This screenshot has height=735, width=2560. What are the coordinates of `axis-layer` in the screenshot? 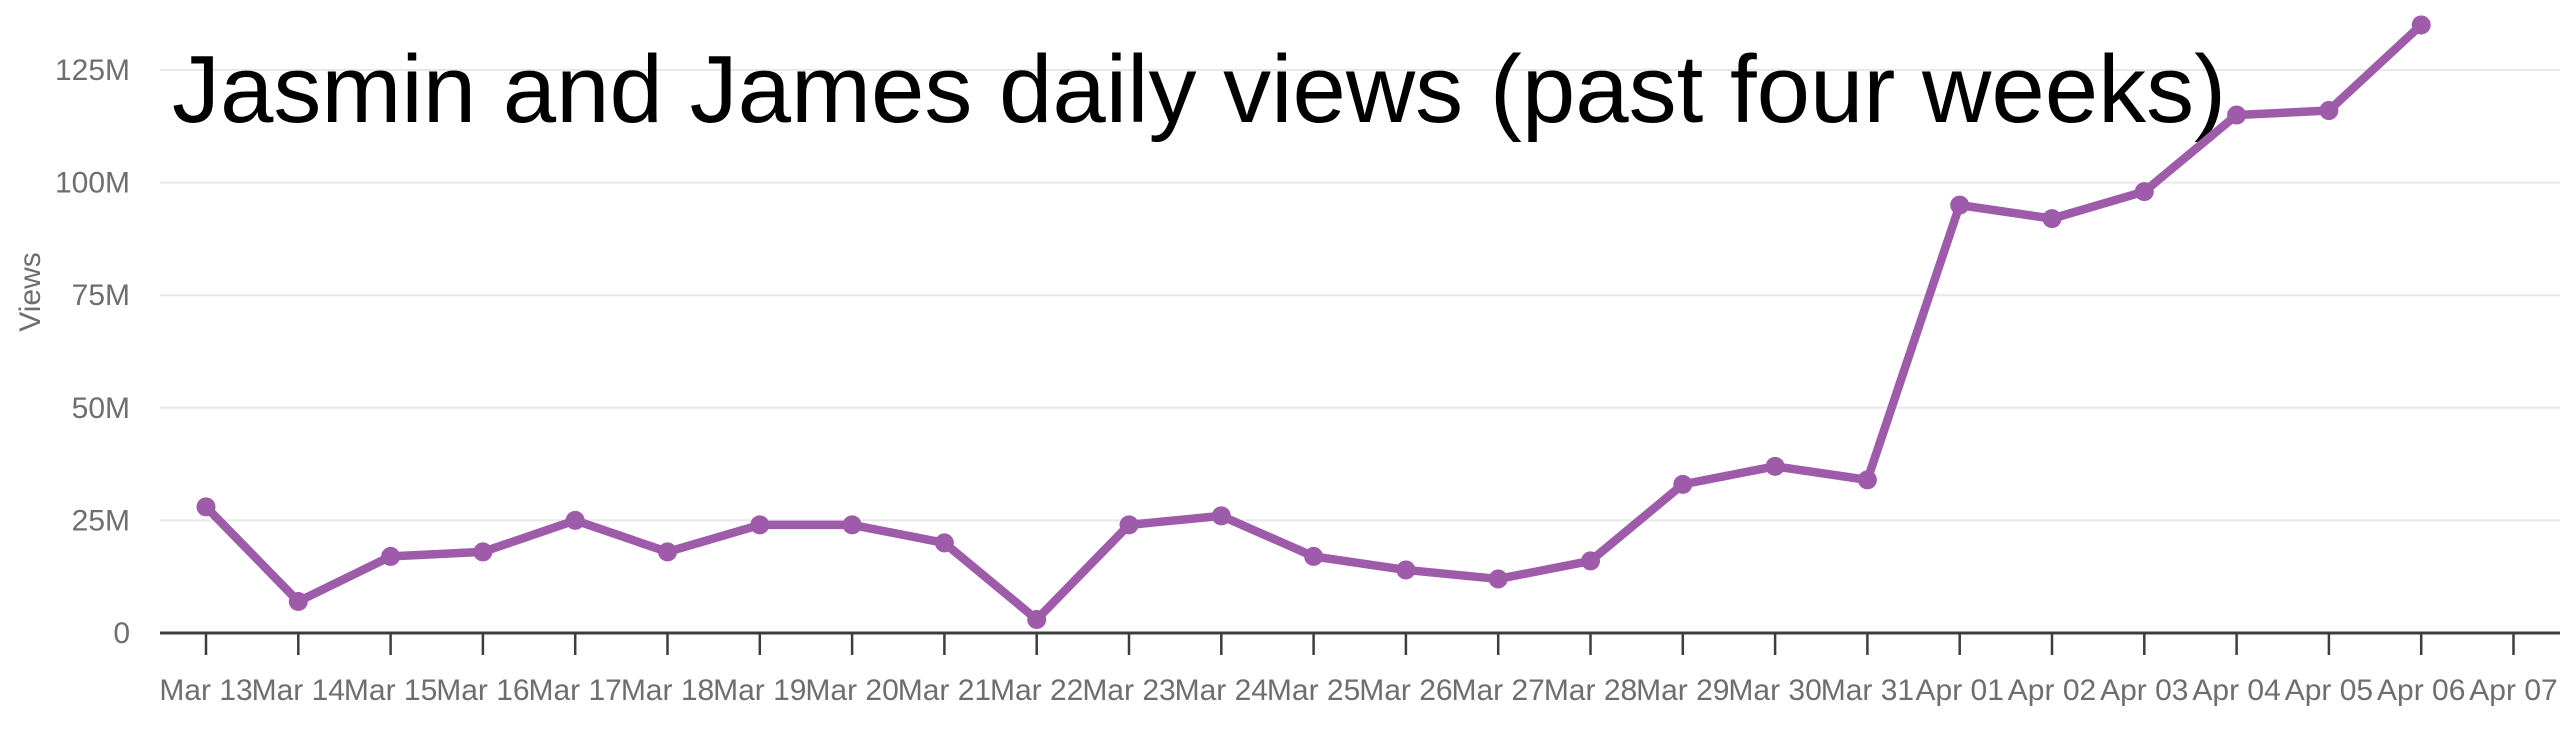 It's located at (1360, 643).